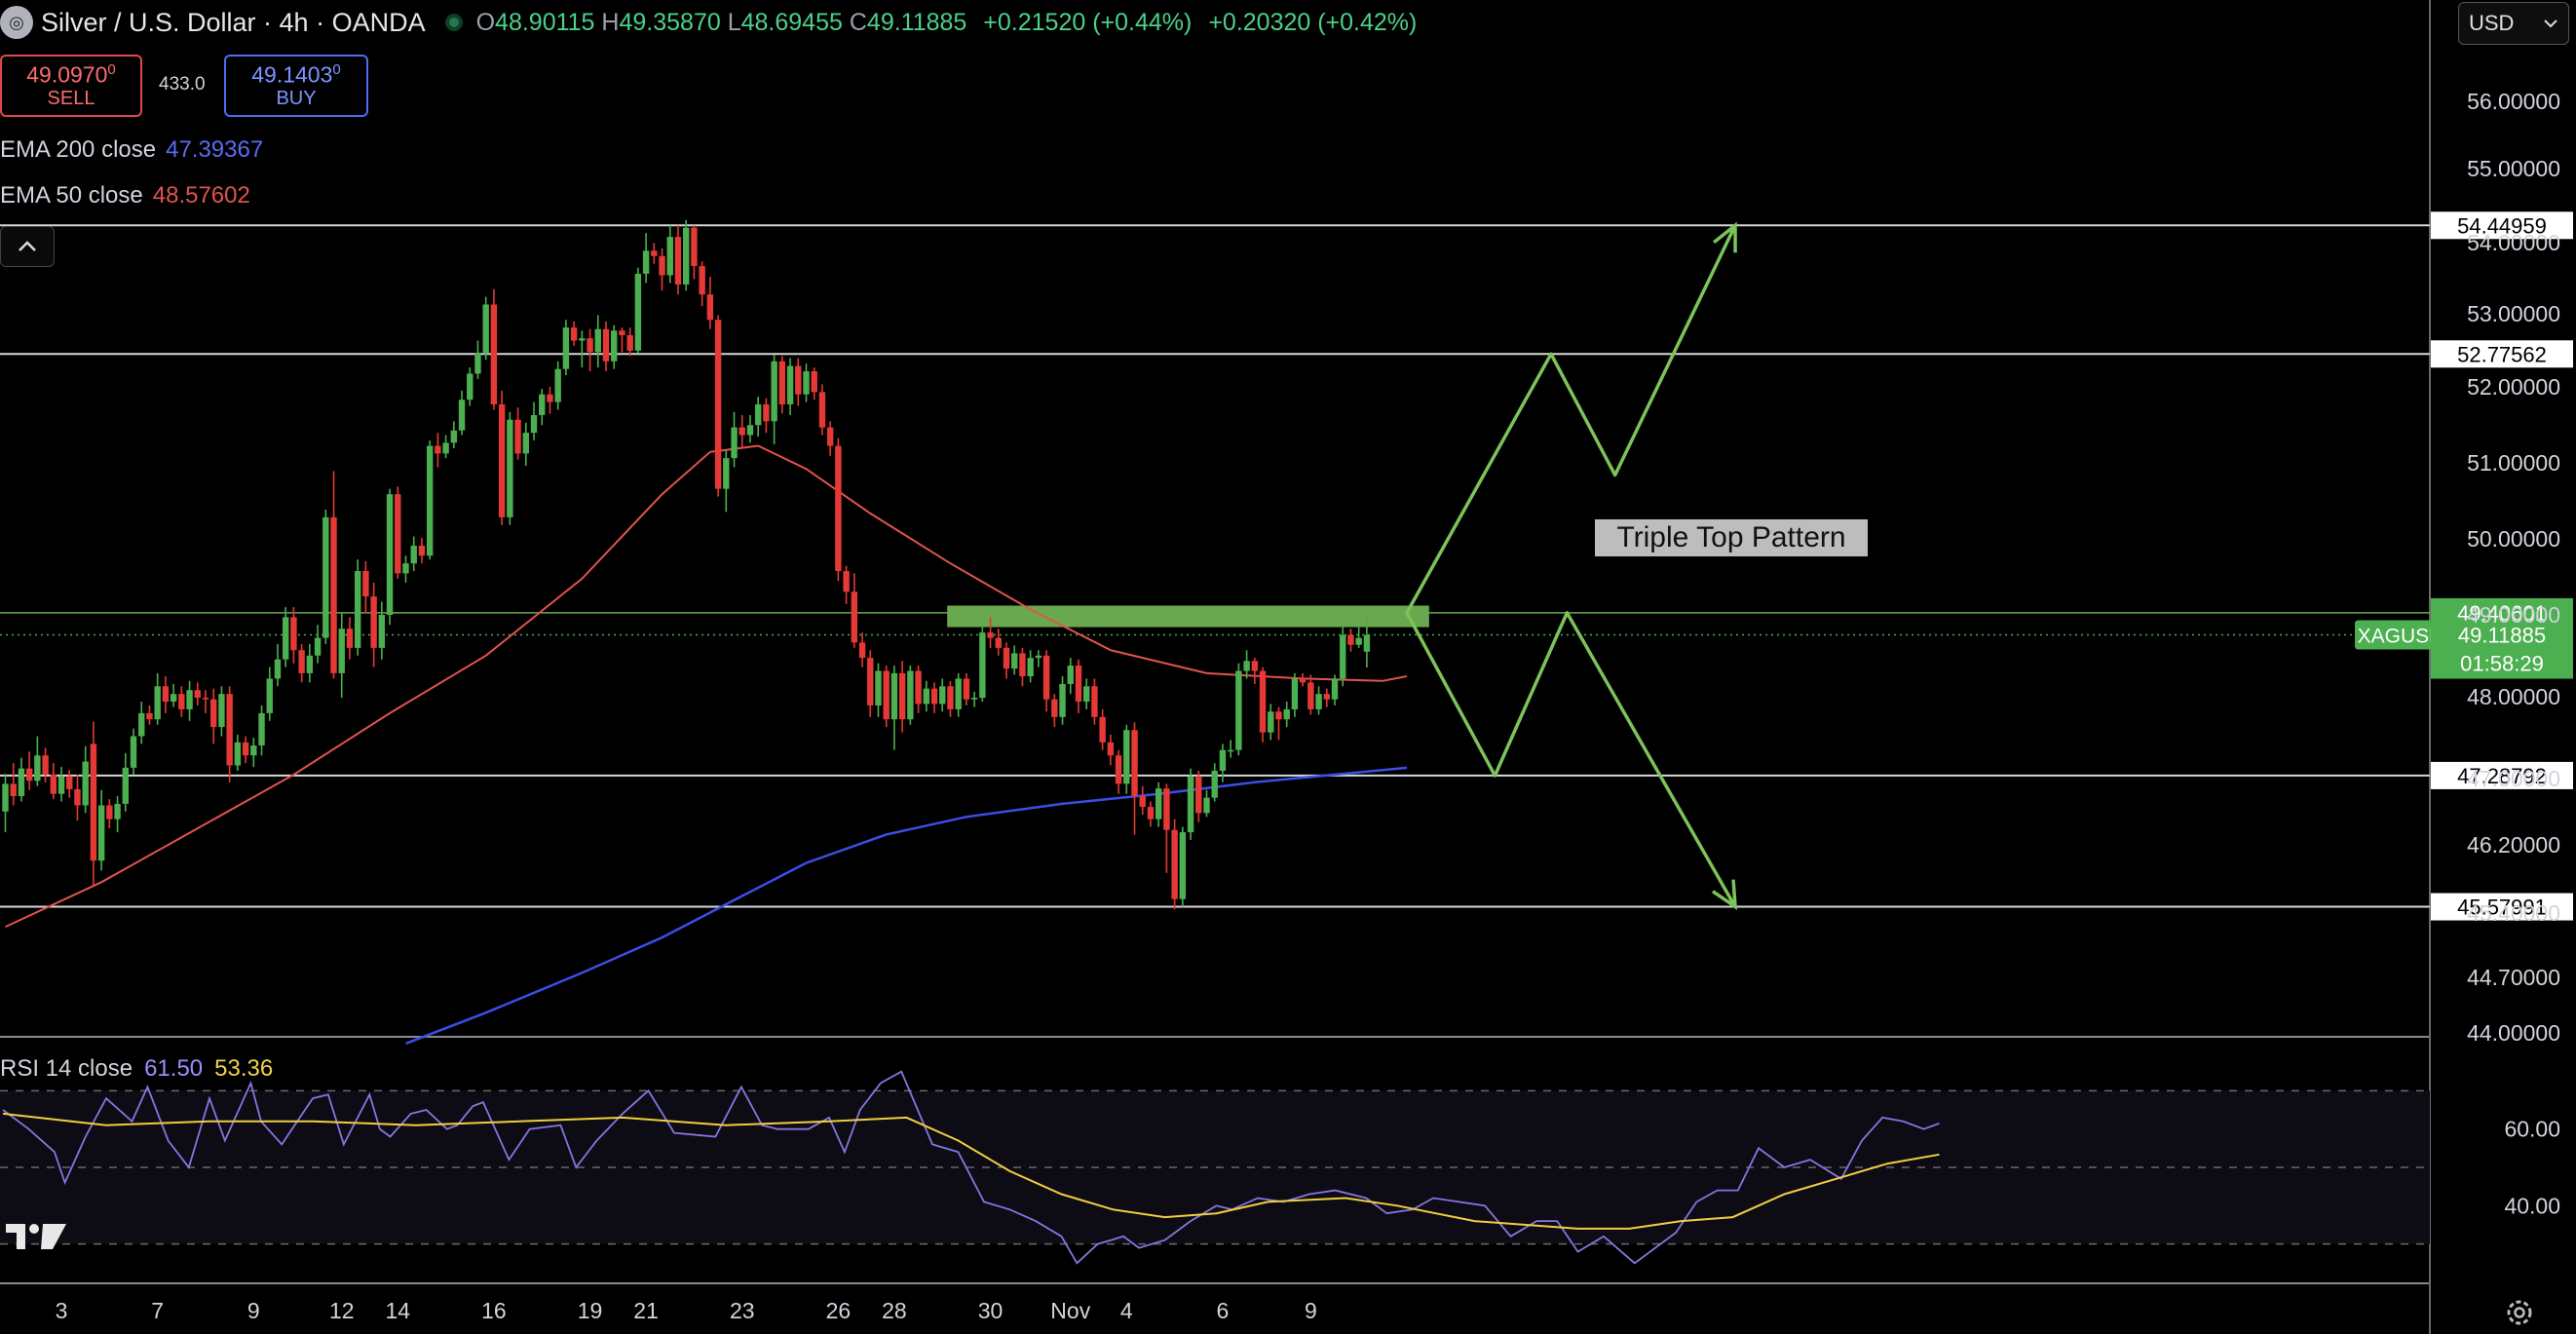  Describe the element at coordinates (1731, 538) in the screenshot. I see `triple-top-label-box` at that location.